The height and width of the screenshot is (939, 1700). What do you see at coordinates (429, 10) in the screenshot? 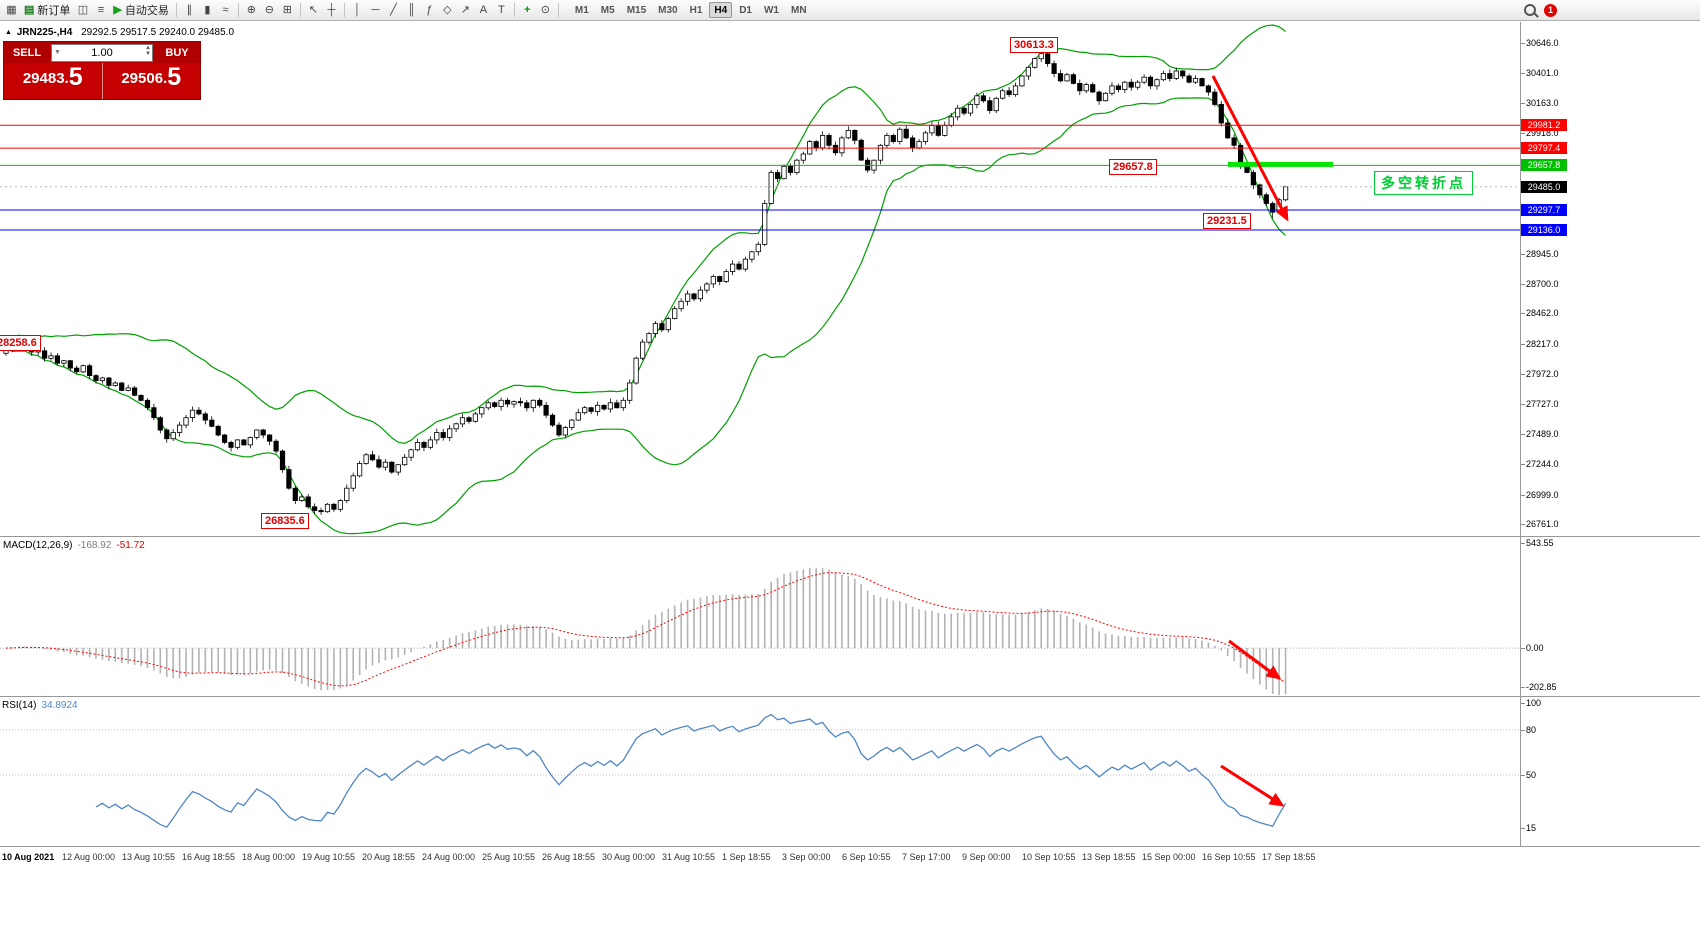
I see `fibonacci-button: ƒ` at bounding box center [429, 10].